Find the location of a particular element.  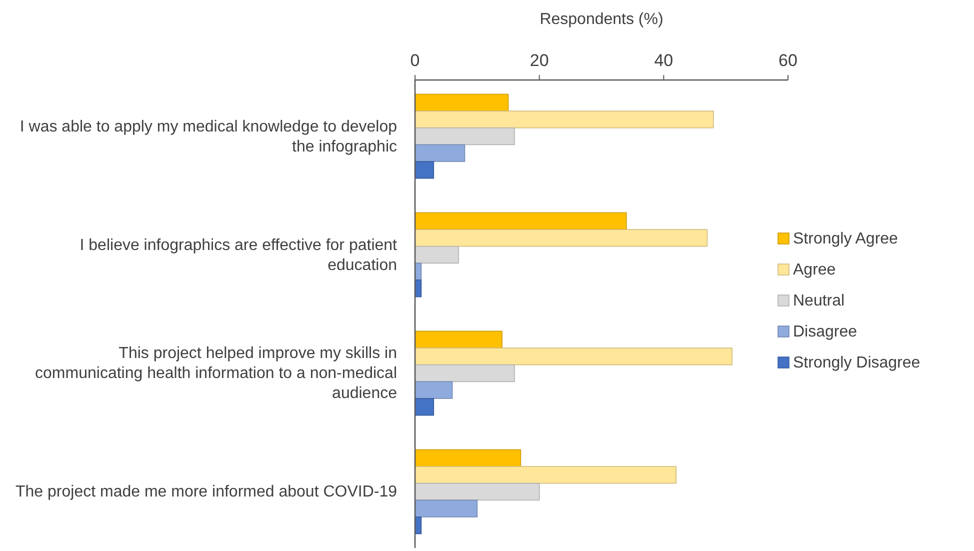

y-tick-label: This project helped improve my skills in communicating health information to a non-medical audience is located at coordinates (216, 373).